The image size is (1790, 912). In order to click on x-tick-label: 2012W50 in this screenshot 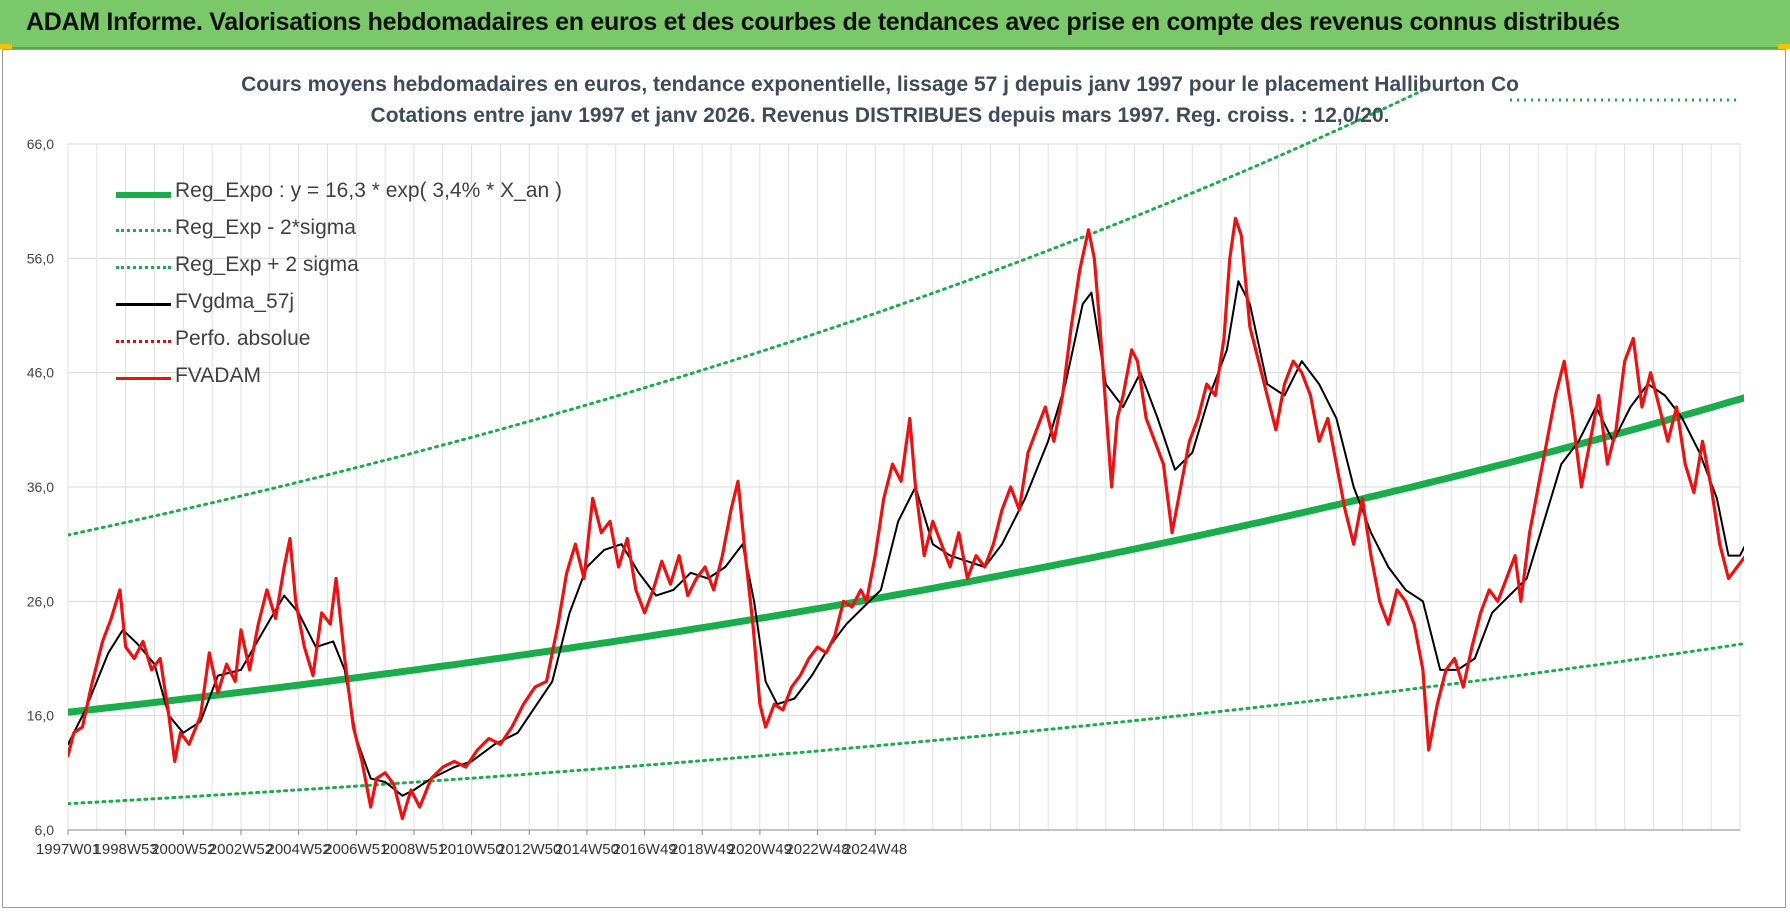, I will do `click(529, 849)`.